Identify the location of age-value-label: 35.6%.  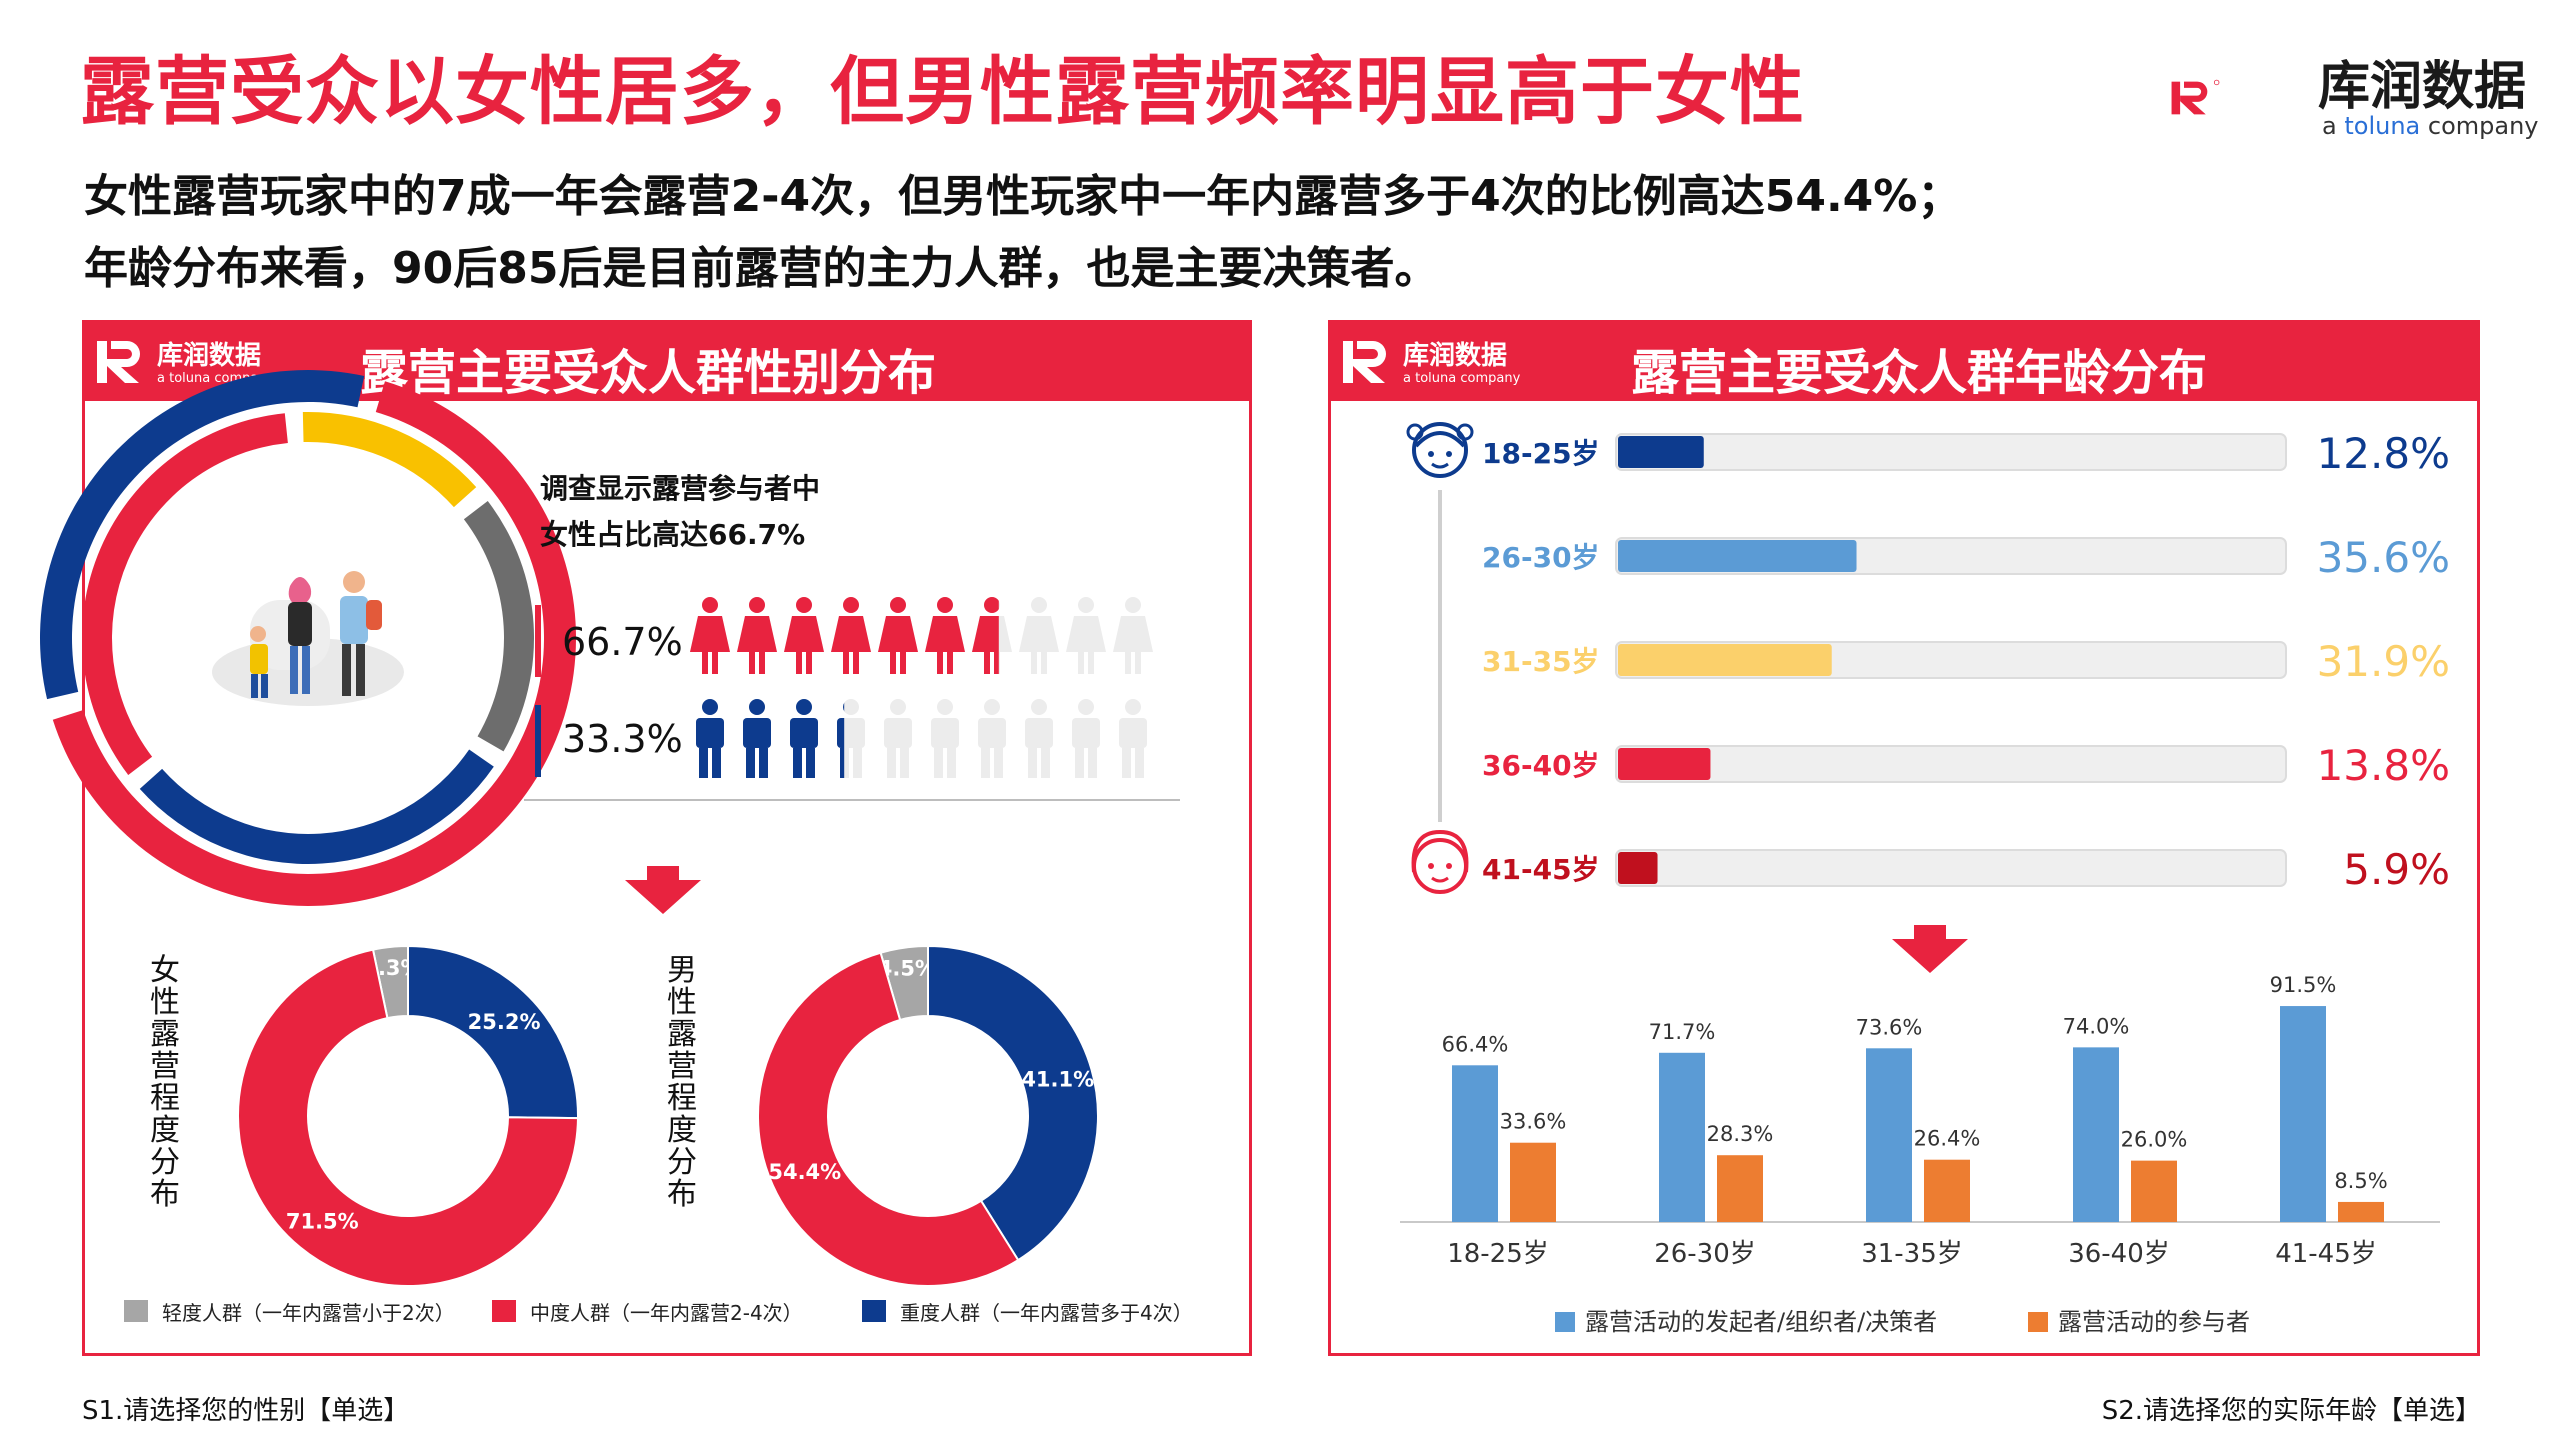
(2383, 557).